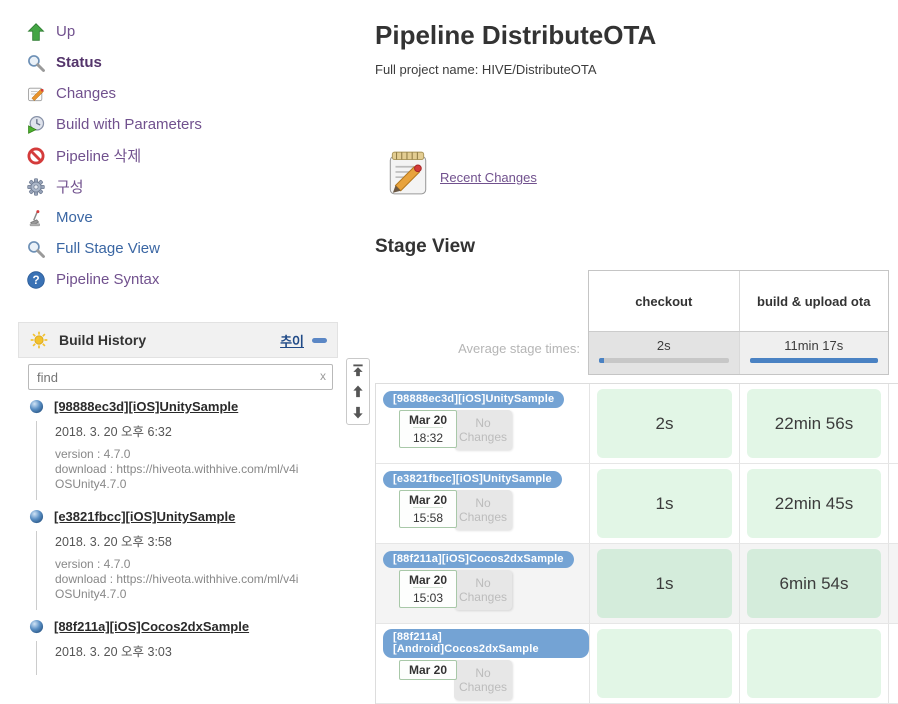 The image size is (898, 704). What do you see at coordinates (86, 93) in the screenshot?
I see `sidebar-item-label: Changes` at bounding box center [86, 93].